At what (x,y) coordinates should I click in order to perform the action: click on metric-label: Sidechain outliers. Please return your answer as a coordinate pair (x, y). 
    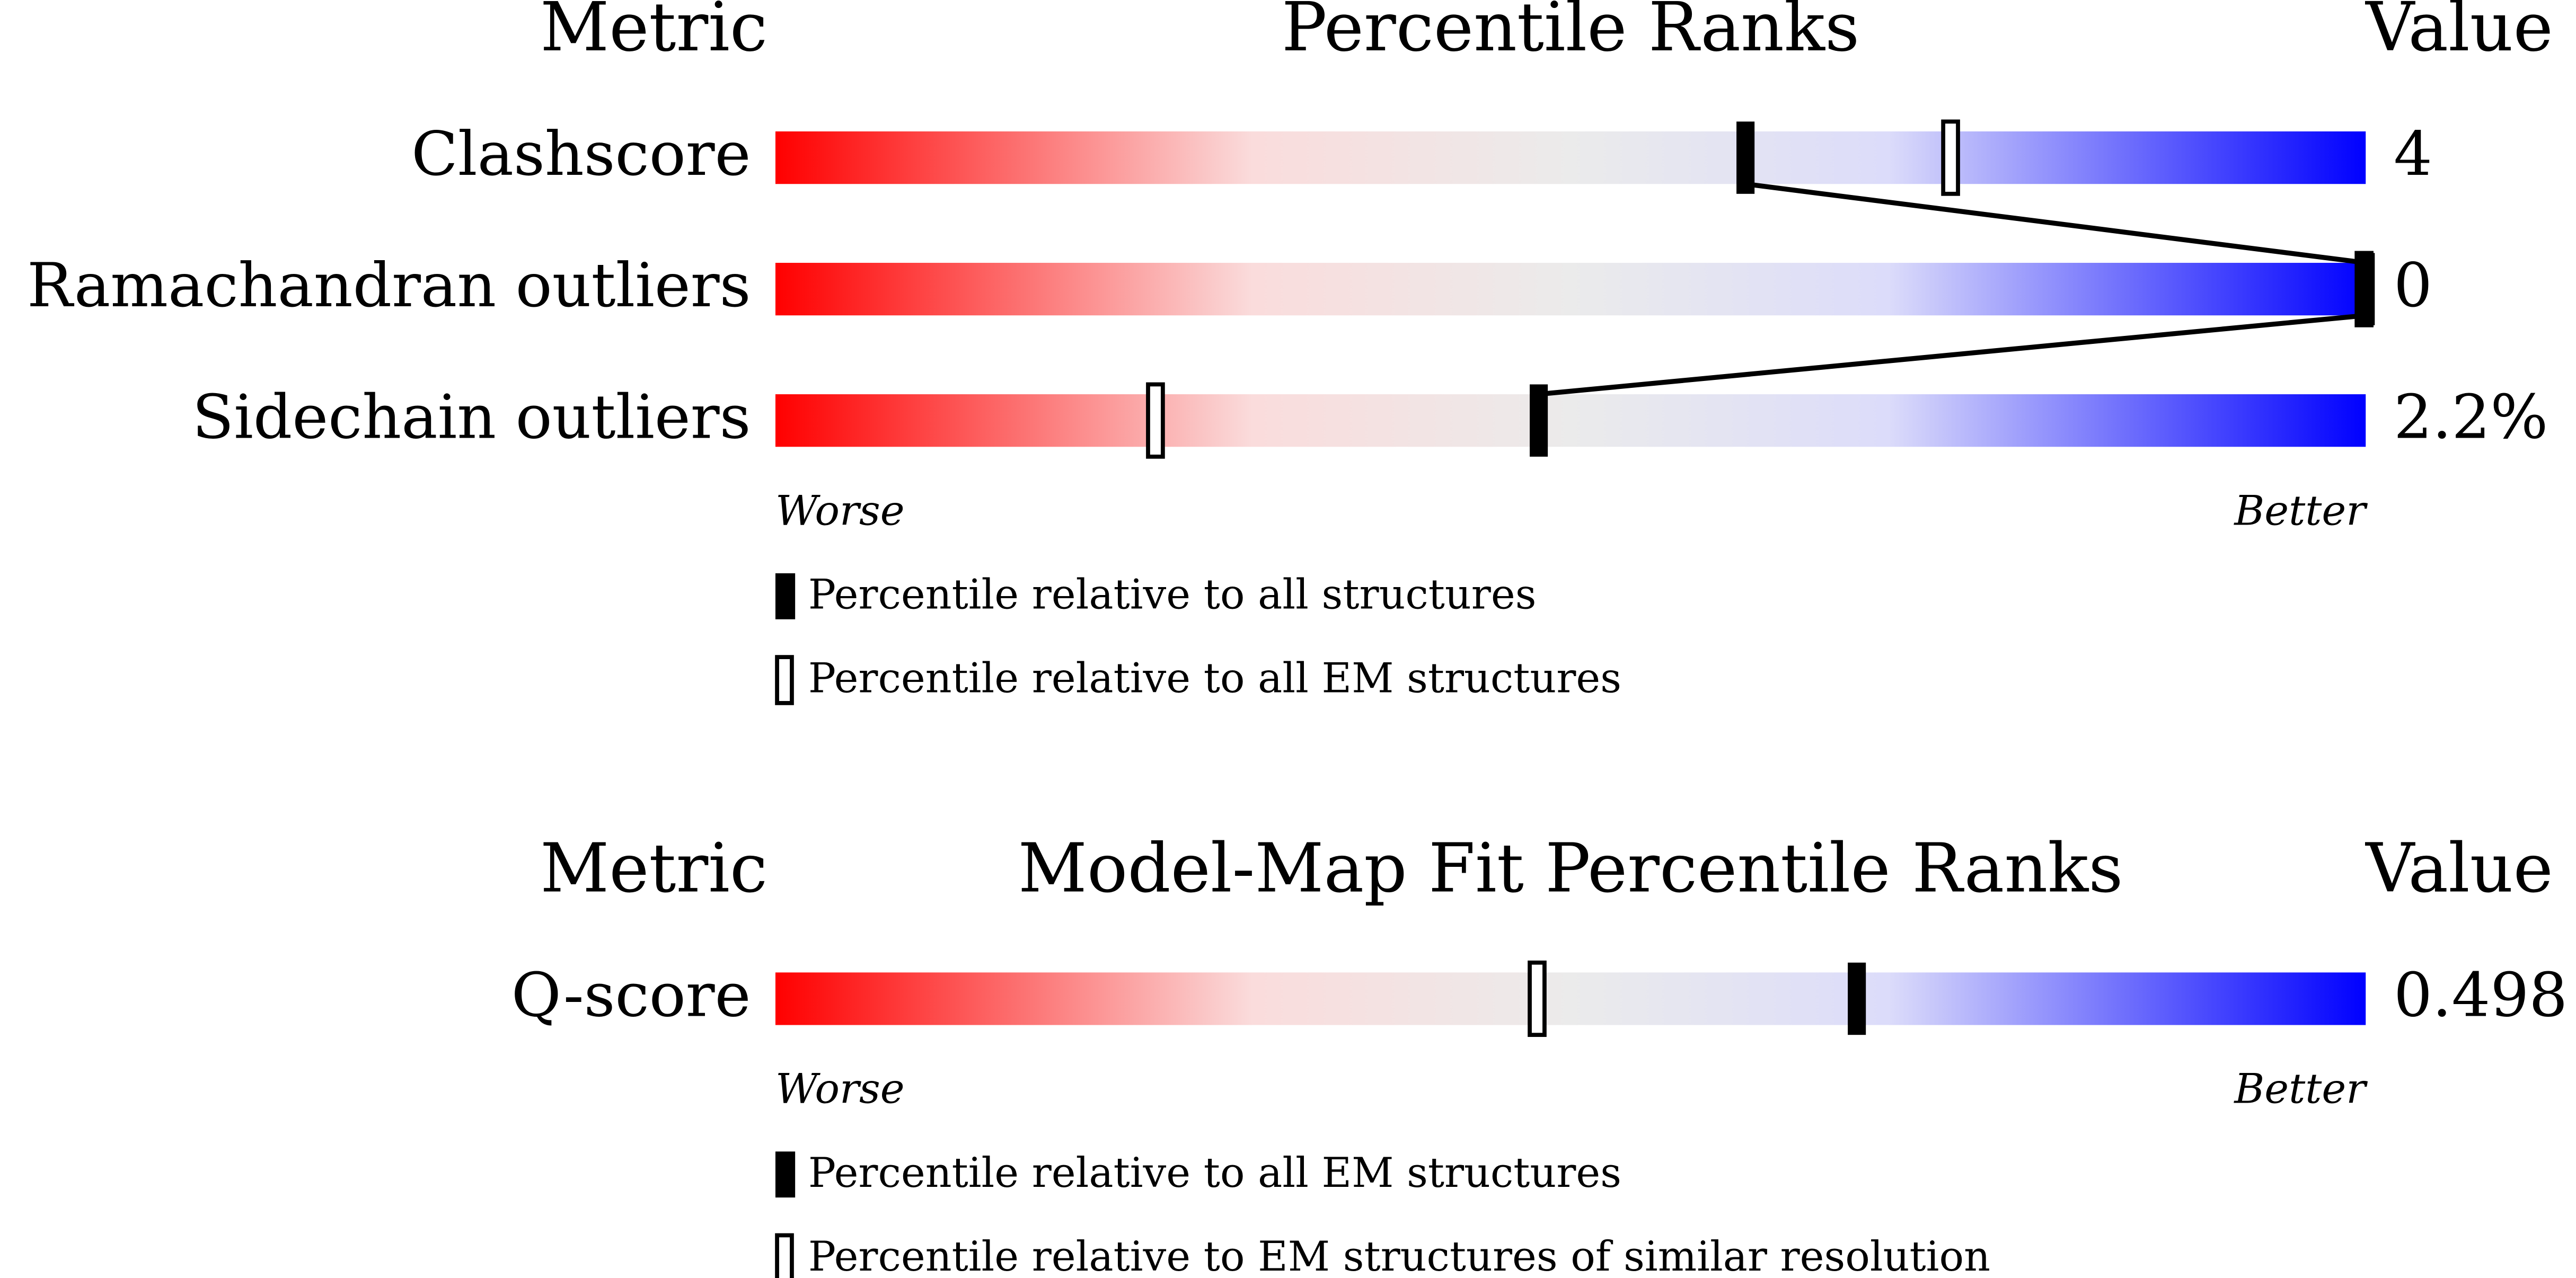
    Looking at the image, I should click on (471, 417).